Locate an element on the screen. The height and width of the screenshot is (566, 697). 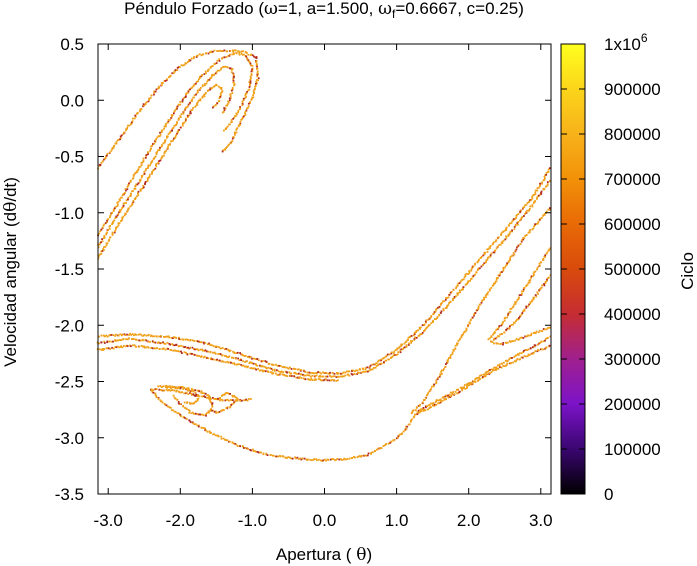
y-tick-label: 0.5 is located at coordinates (72, 44).